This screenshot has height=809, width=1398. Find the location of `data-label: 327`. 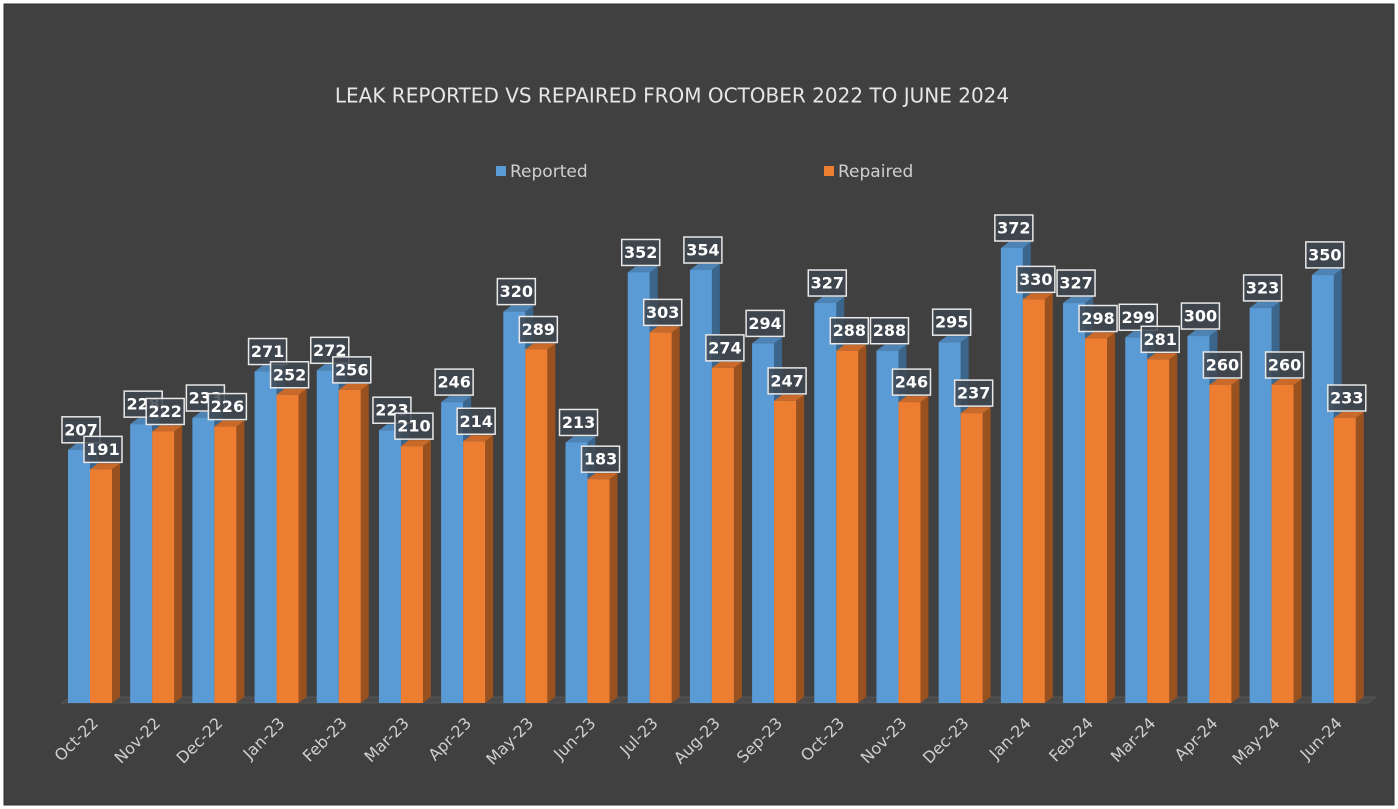

data-label: 327 is located at coordinates (827, 283).